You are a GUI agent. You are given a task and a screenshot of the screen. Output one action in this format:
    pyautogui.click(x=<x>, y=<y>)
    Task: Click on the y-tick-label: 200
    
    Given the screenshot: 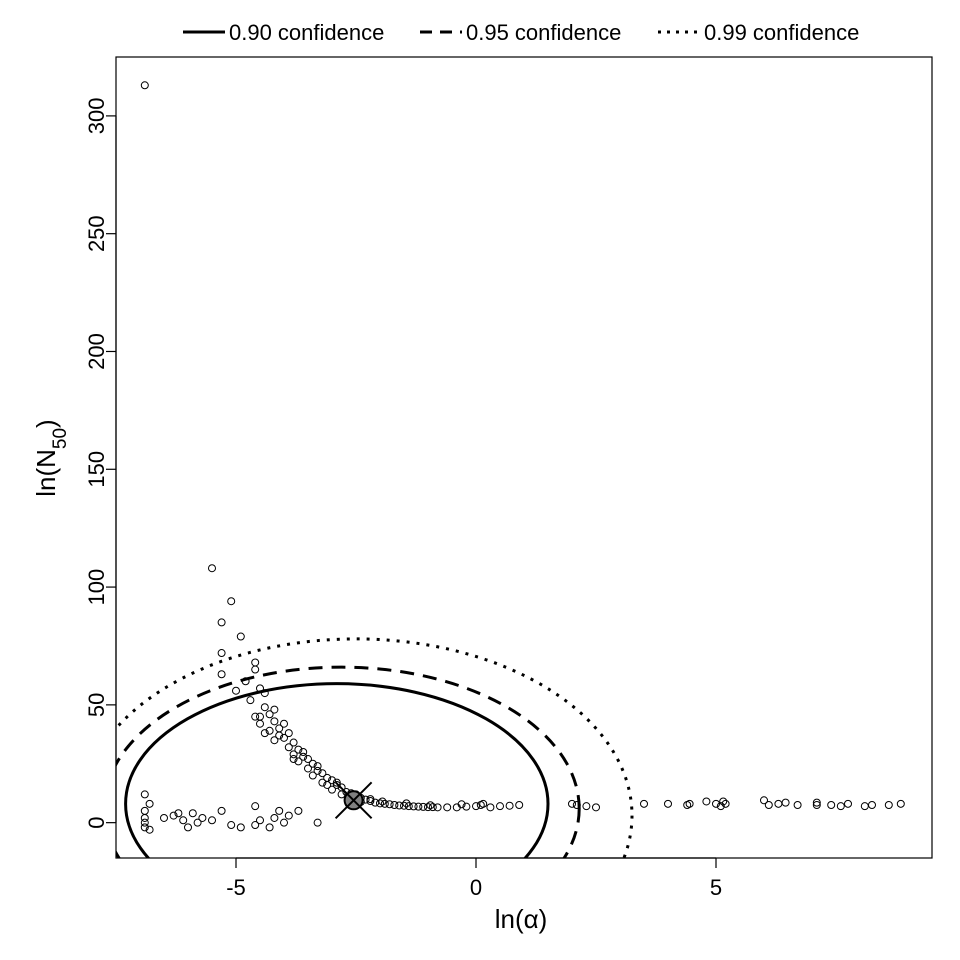 What is the action you would take?
    pyautogui.click(x=96, y=351)
    